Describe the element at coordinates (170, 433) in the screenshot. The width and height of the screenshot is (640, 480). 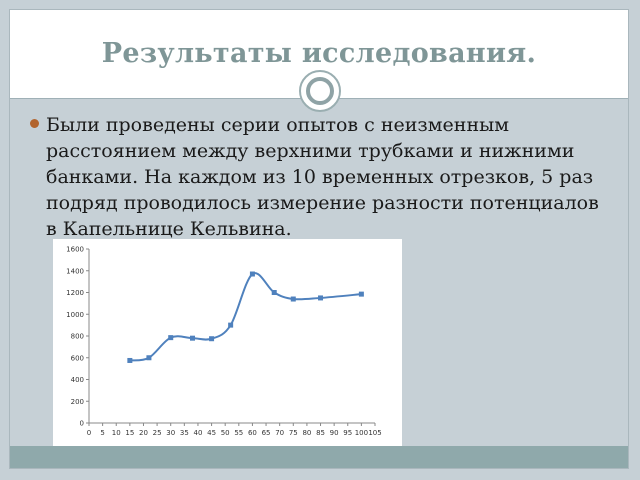
I see `x-tick-label: 30` at that location.